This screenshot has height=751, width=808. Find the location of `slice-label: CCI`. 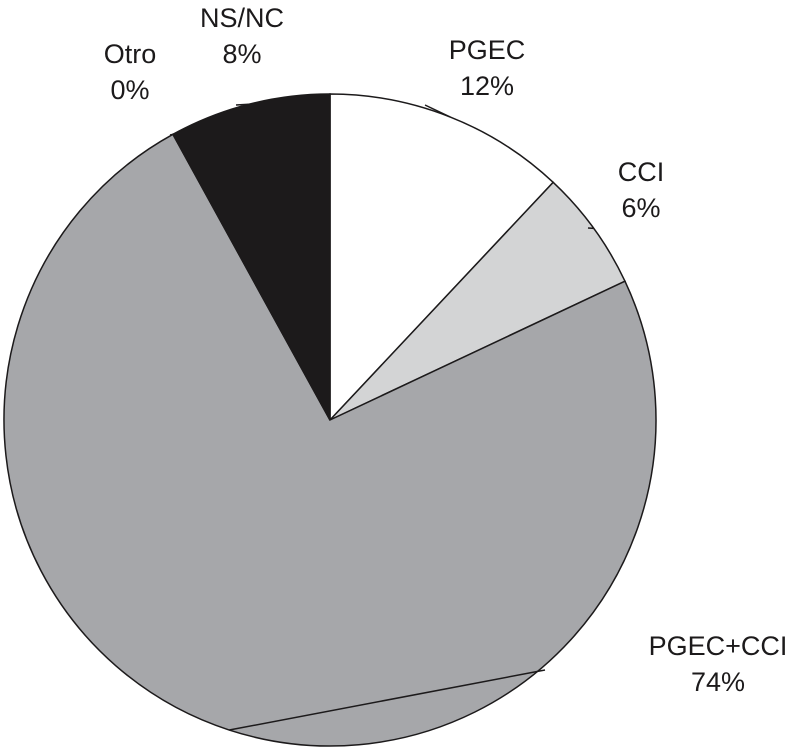

slice-label: CCI is located at coordinates (641, 172).